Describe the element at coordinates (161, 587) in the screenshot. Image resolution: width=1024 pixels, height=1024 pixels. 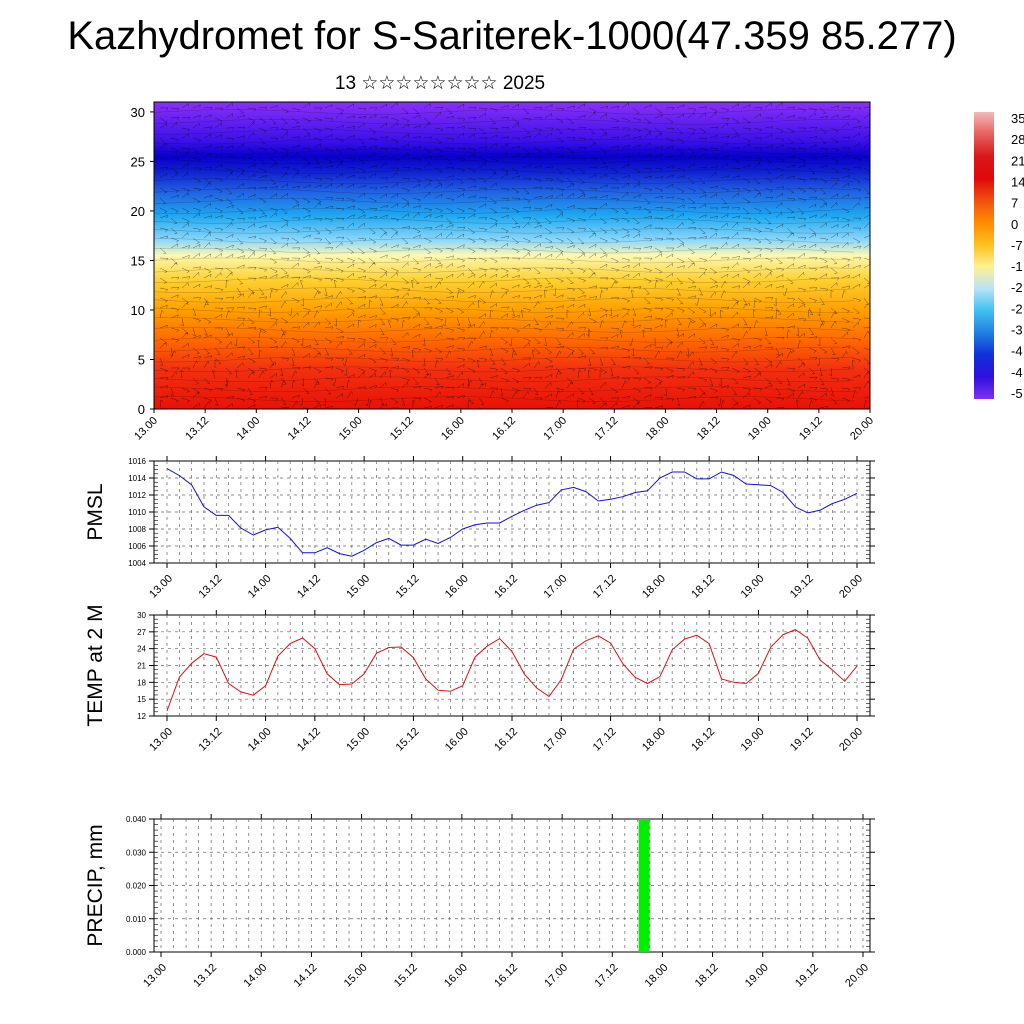
I see `x-tick-label: 13.00` at that location.